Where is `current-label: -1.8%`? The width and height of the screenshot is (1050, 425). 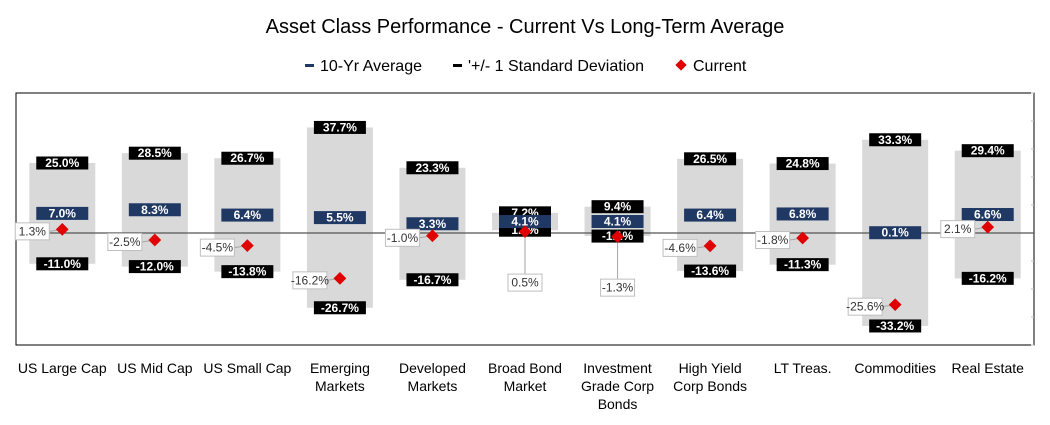 current-label: -1.8% is located at coordinates (773, 240).